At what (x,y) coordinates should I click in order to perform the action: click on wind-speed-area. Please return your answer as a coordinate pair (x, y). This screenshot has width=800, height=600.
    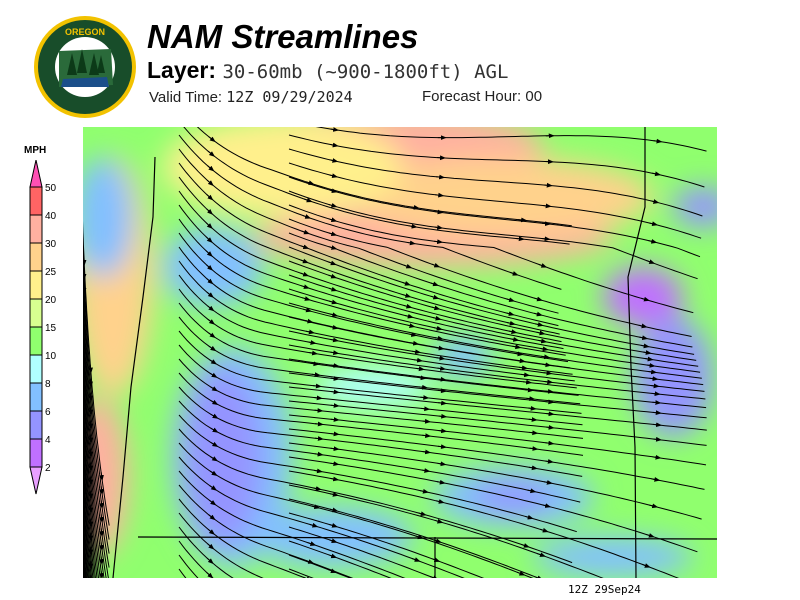
    Looking at the image, I should click on (223, 457).